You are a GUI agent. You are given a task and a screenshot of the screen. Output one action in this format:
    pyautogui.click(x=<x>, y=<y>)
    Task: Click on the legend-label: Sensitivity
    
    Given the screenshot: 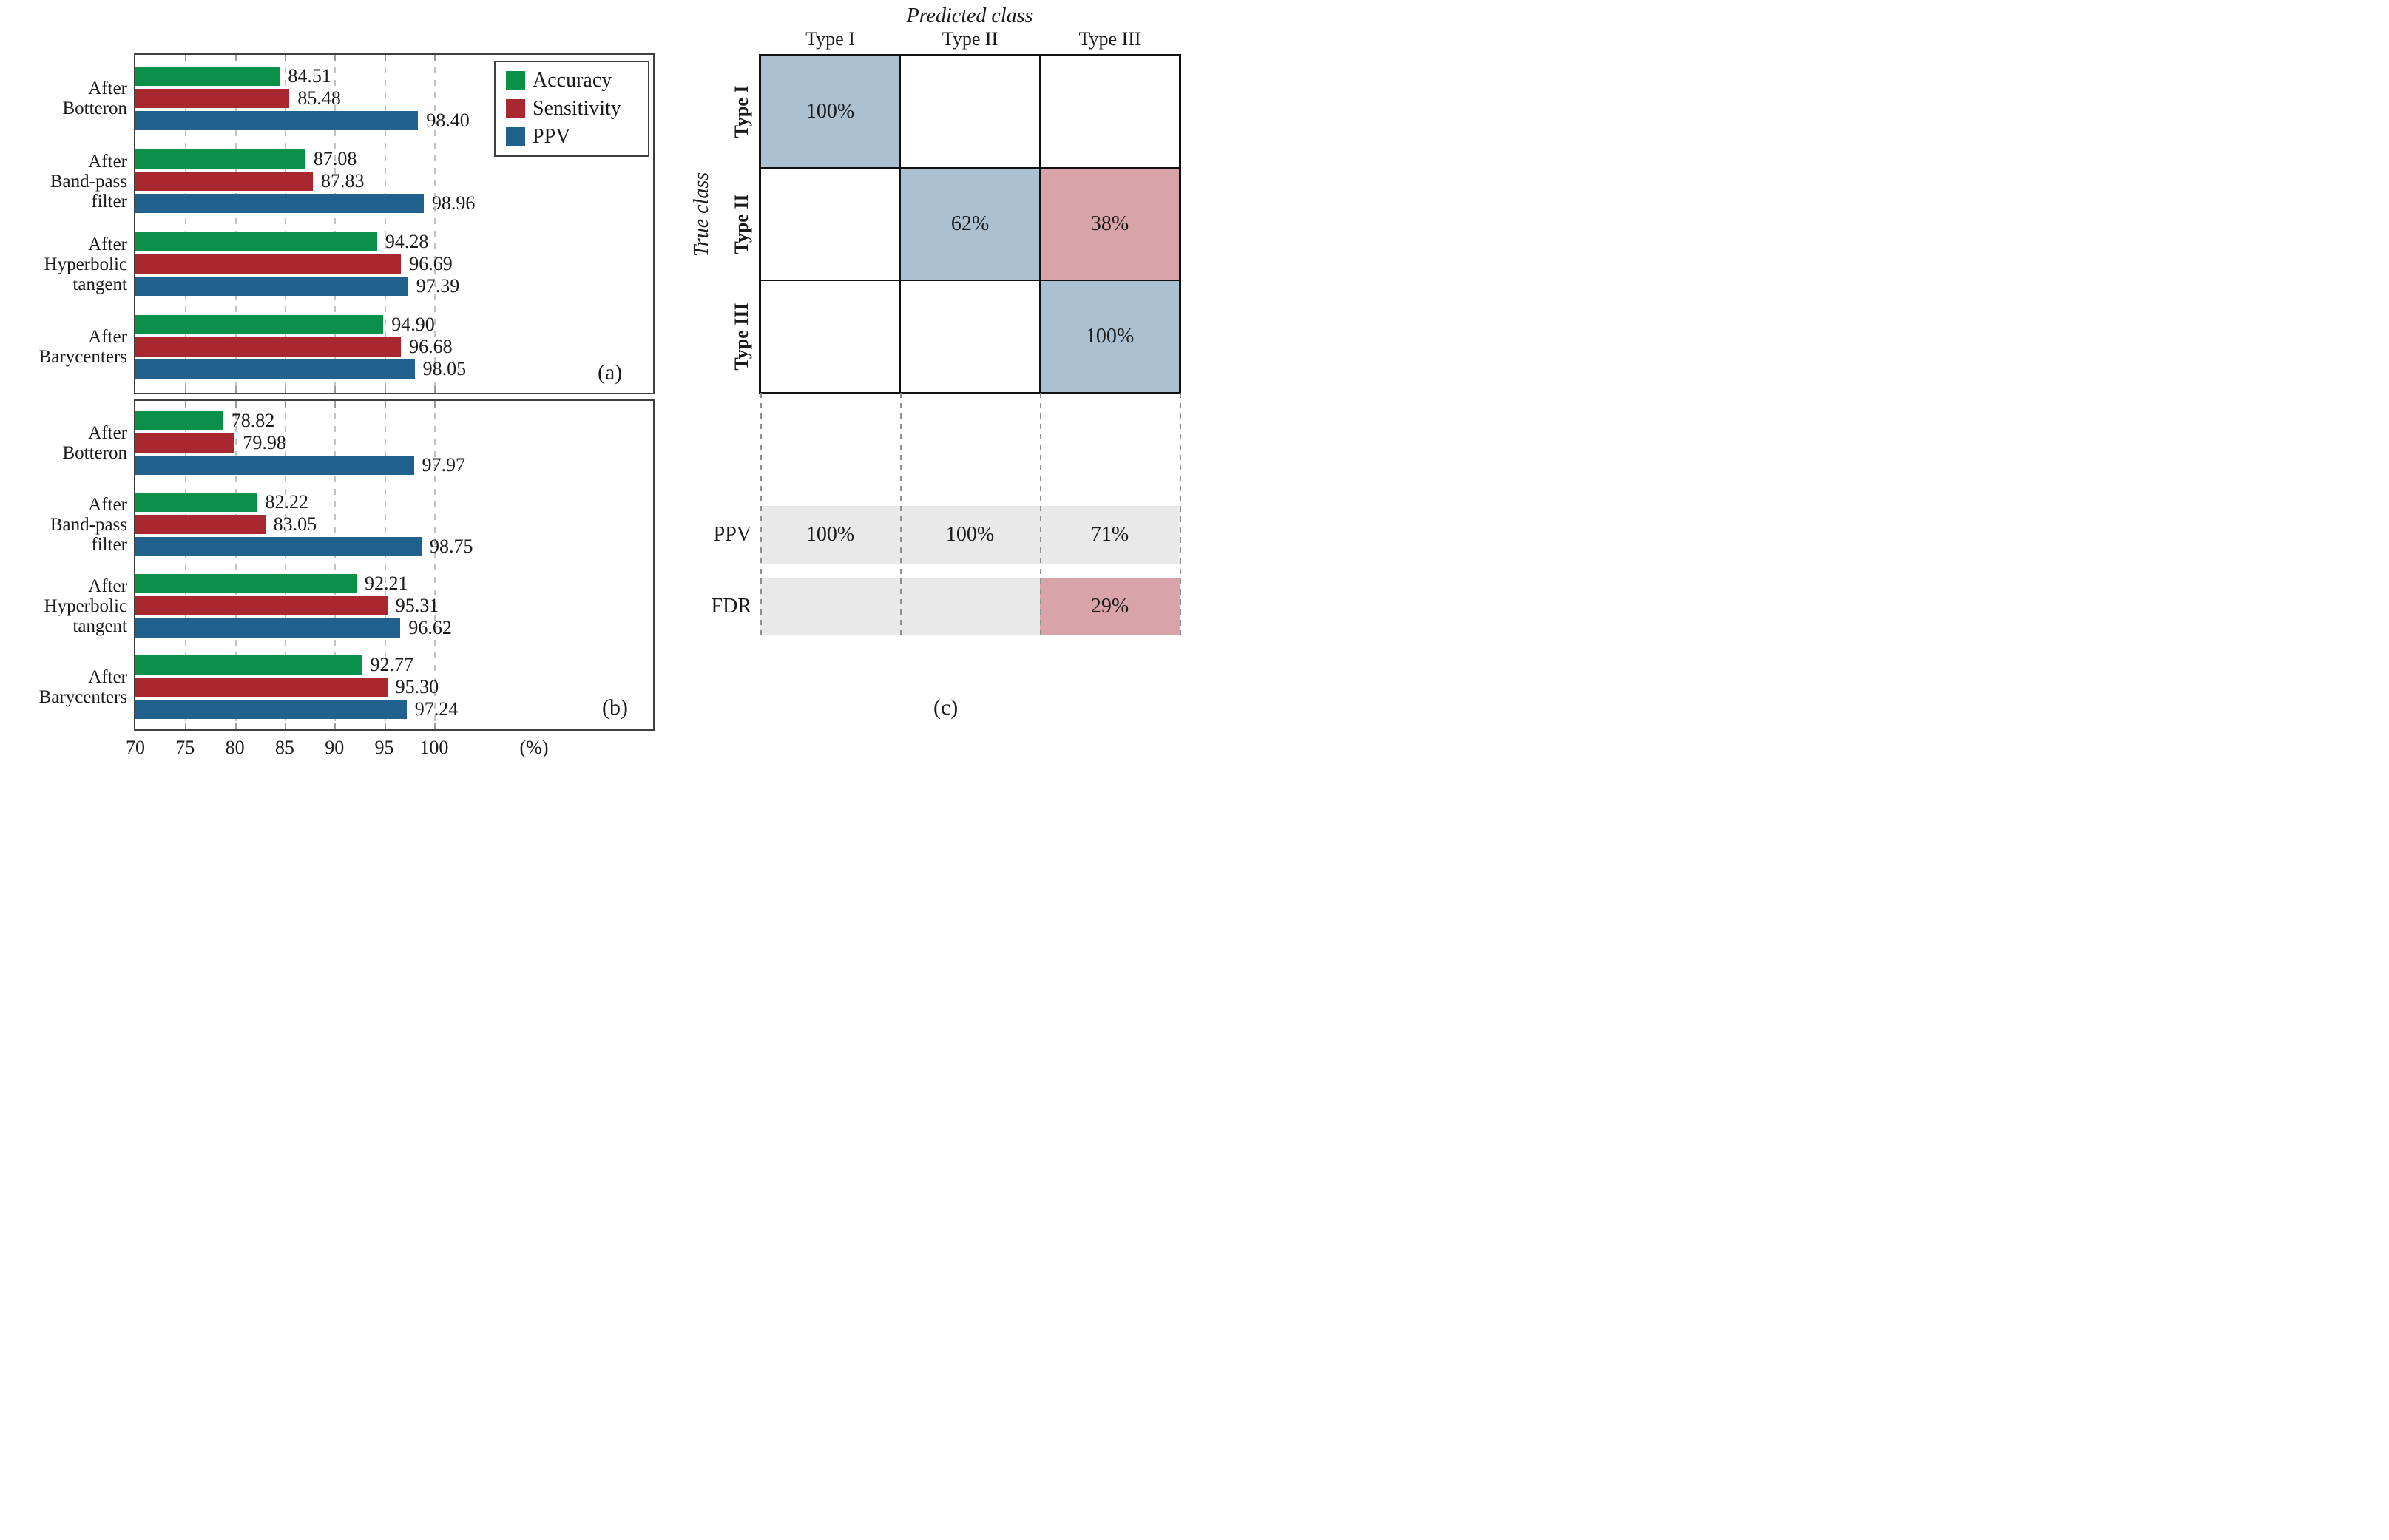 What is the action you would take?
    pyautogui.click(x=577, y=108)
    